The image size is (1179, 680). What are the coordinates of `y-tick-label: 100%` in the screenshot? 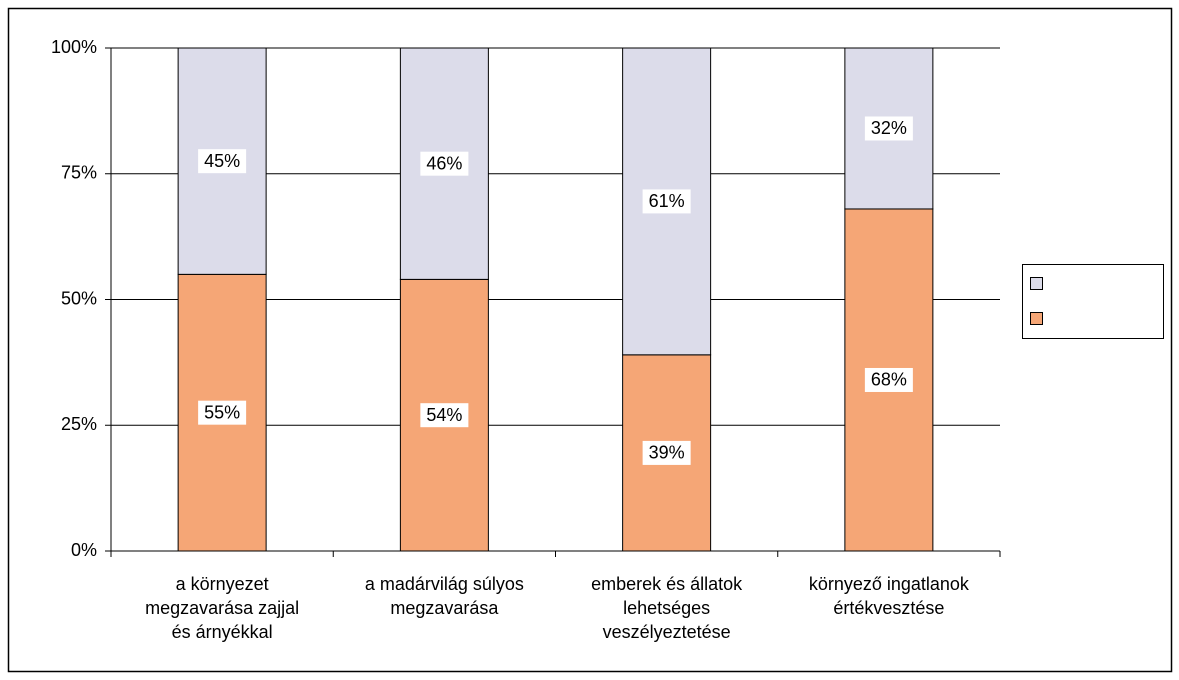 It's located at (74, 47).